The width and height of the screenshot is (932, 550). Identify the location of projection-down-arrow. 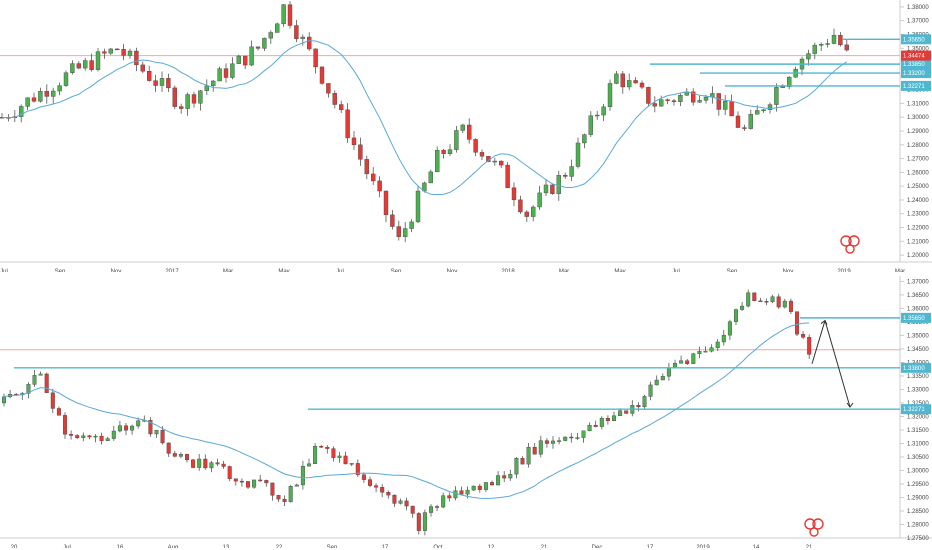
(837, 364).